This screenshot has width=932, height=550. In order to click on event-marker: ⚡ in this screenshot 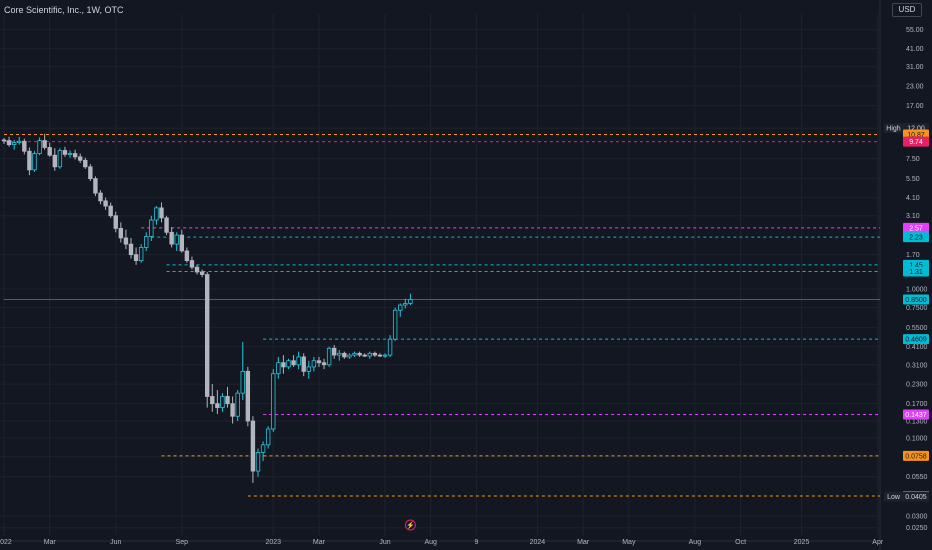, I will do `click(410, 525)`.